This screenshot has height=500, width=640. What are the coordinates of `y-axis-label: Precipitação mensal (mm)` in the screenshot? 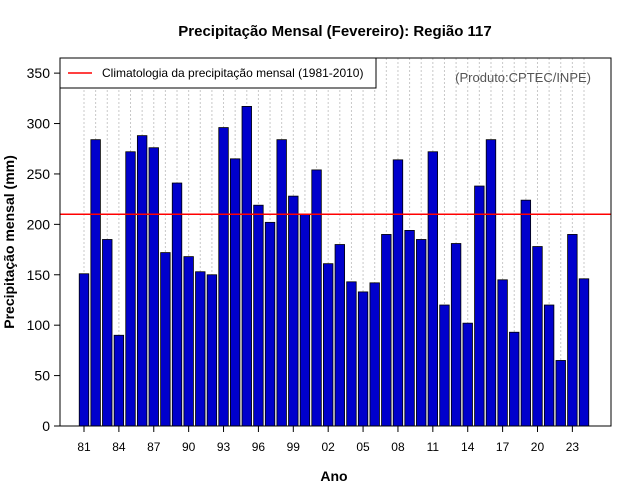 It's located at (9, 242).